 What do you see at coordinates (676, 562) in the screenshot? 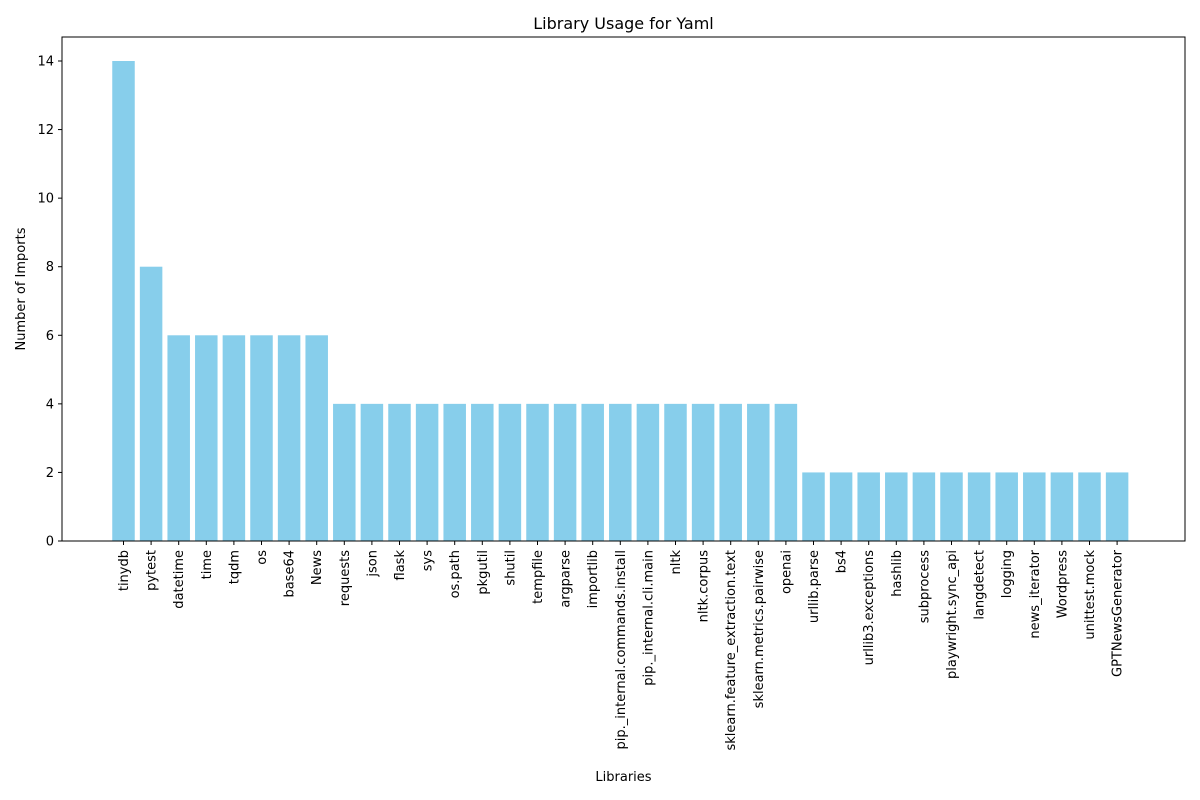
I see `x-tick-label-20: nltk` at bounding box center [676, 562].